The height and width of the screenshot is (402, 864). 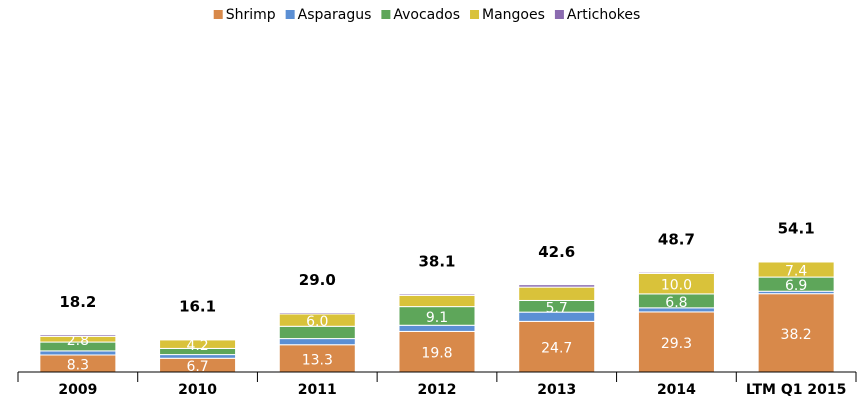 What do you see at coordinates (557, 308) in the screenshot?
I see `segment-label: 5.7` at bounding box center [557, 308].